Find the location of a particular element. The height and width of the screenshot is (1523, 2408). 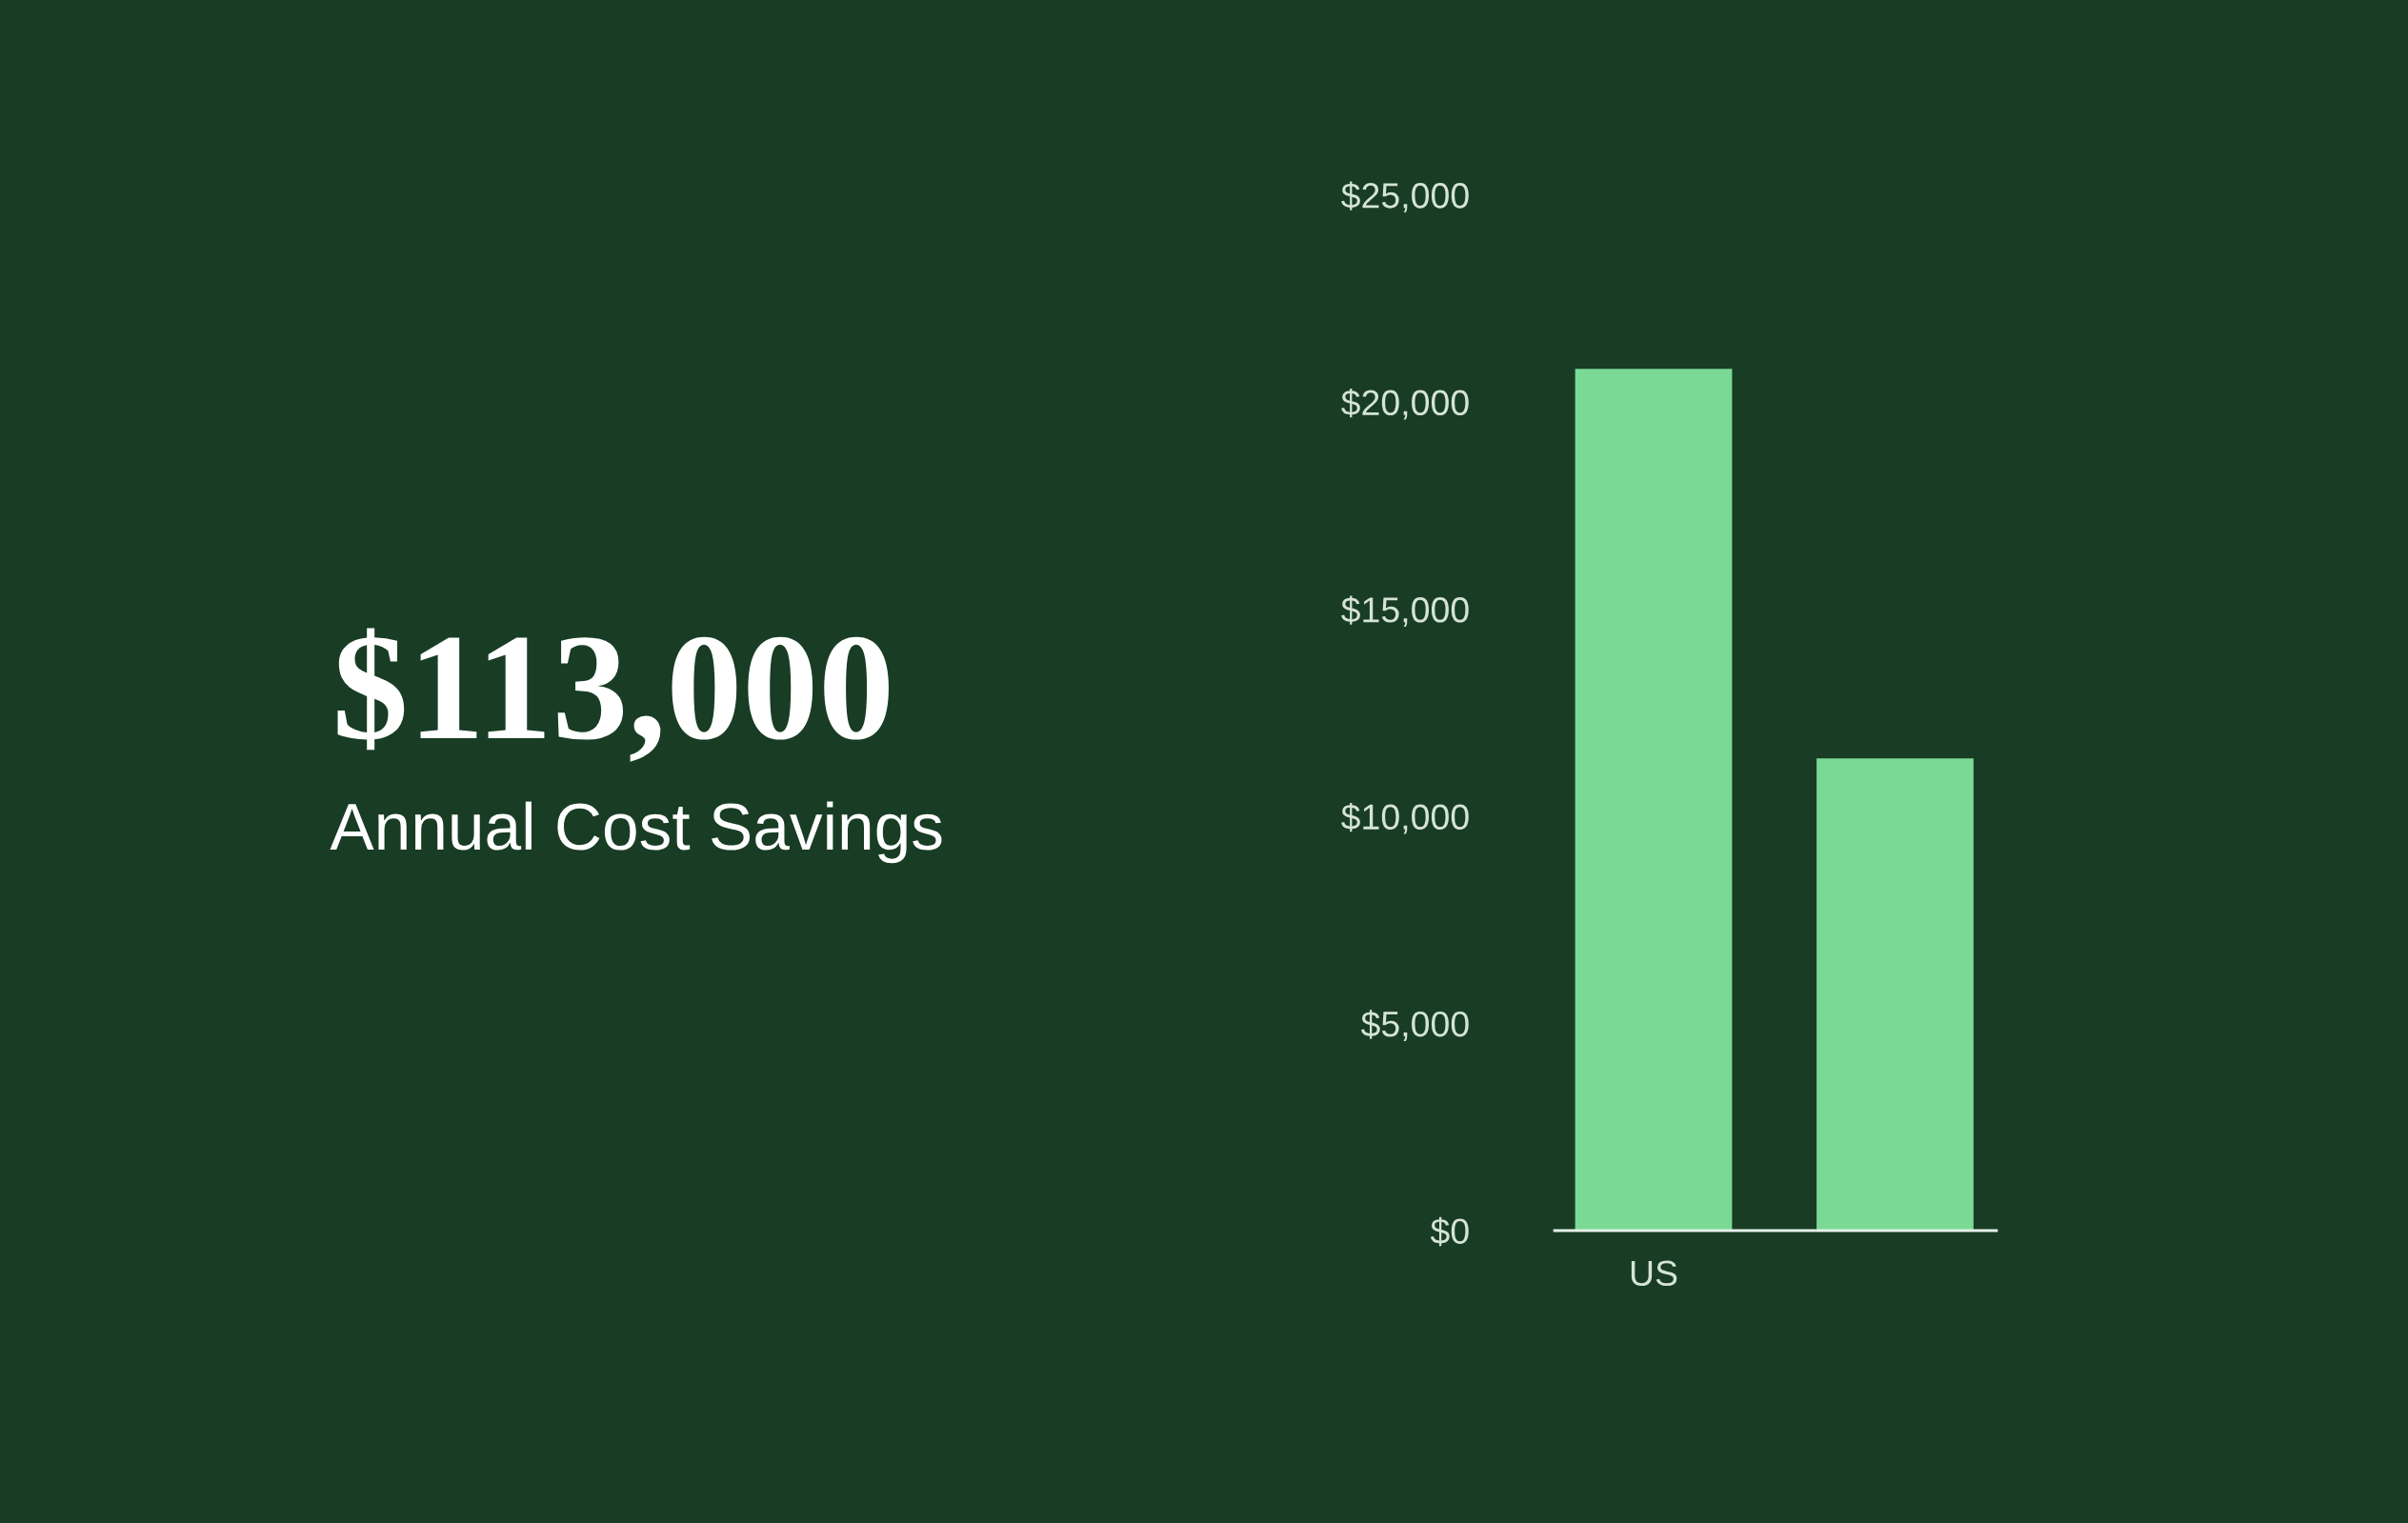

y-tick-label: $25,000 is located at coordinates (1405, 197).